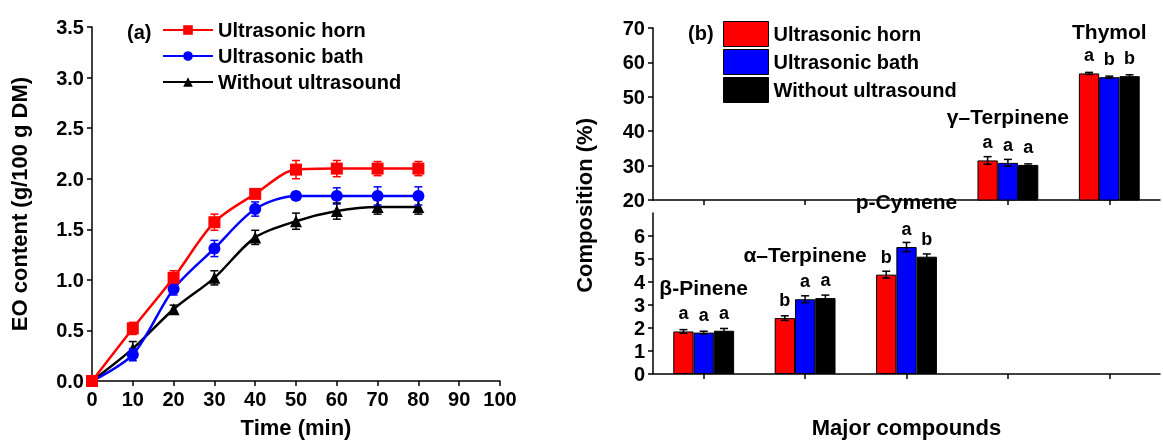 This screenshot has height=443, width=1163. I want to click on x-tick-label: 30, so click(214, 399).